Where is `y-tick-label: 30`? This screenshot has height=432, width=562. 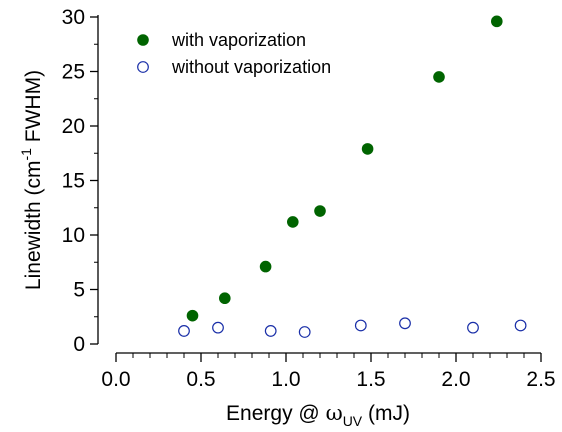 y-tick-label: 30 is located at coordinates (73, 17).